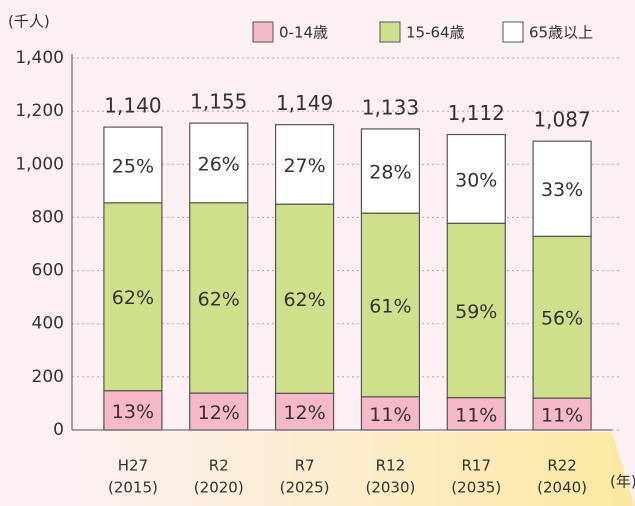 The height and width of the screenshot is (506, 635). I want to click on x-tick-year: (2035), so click(476, 488).